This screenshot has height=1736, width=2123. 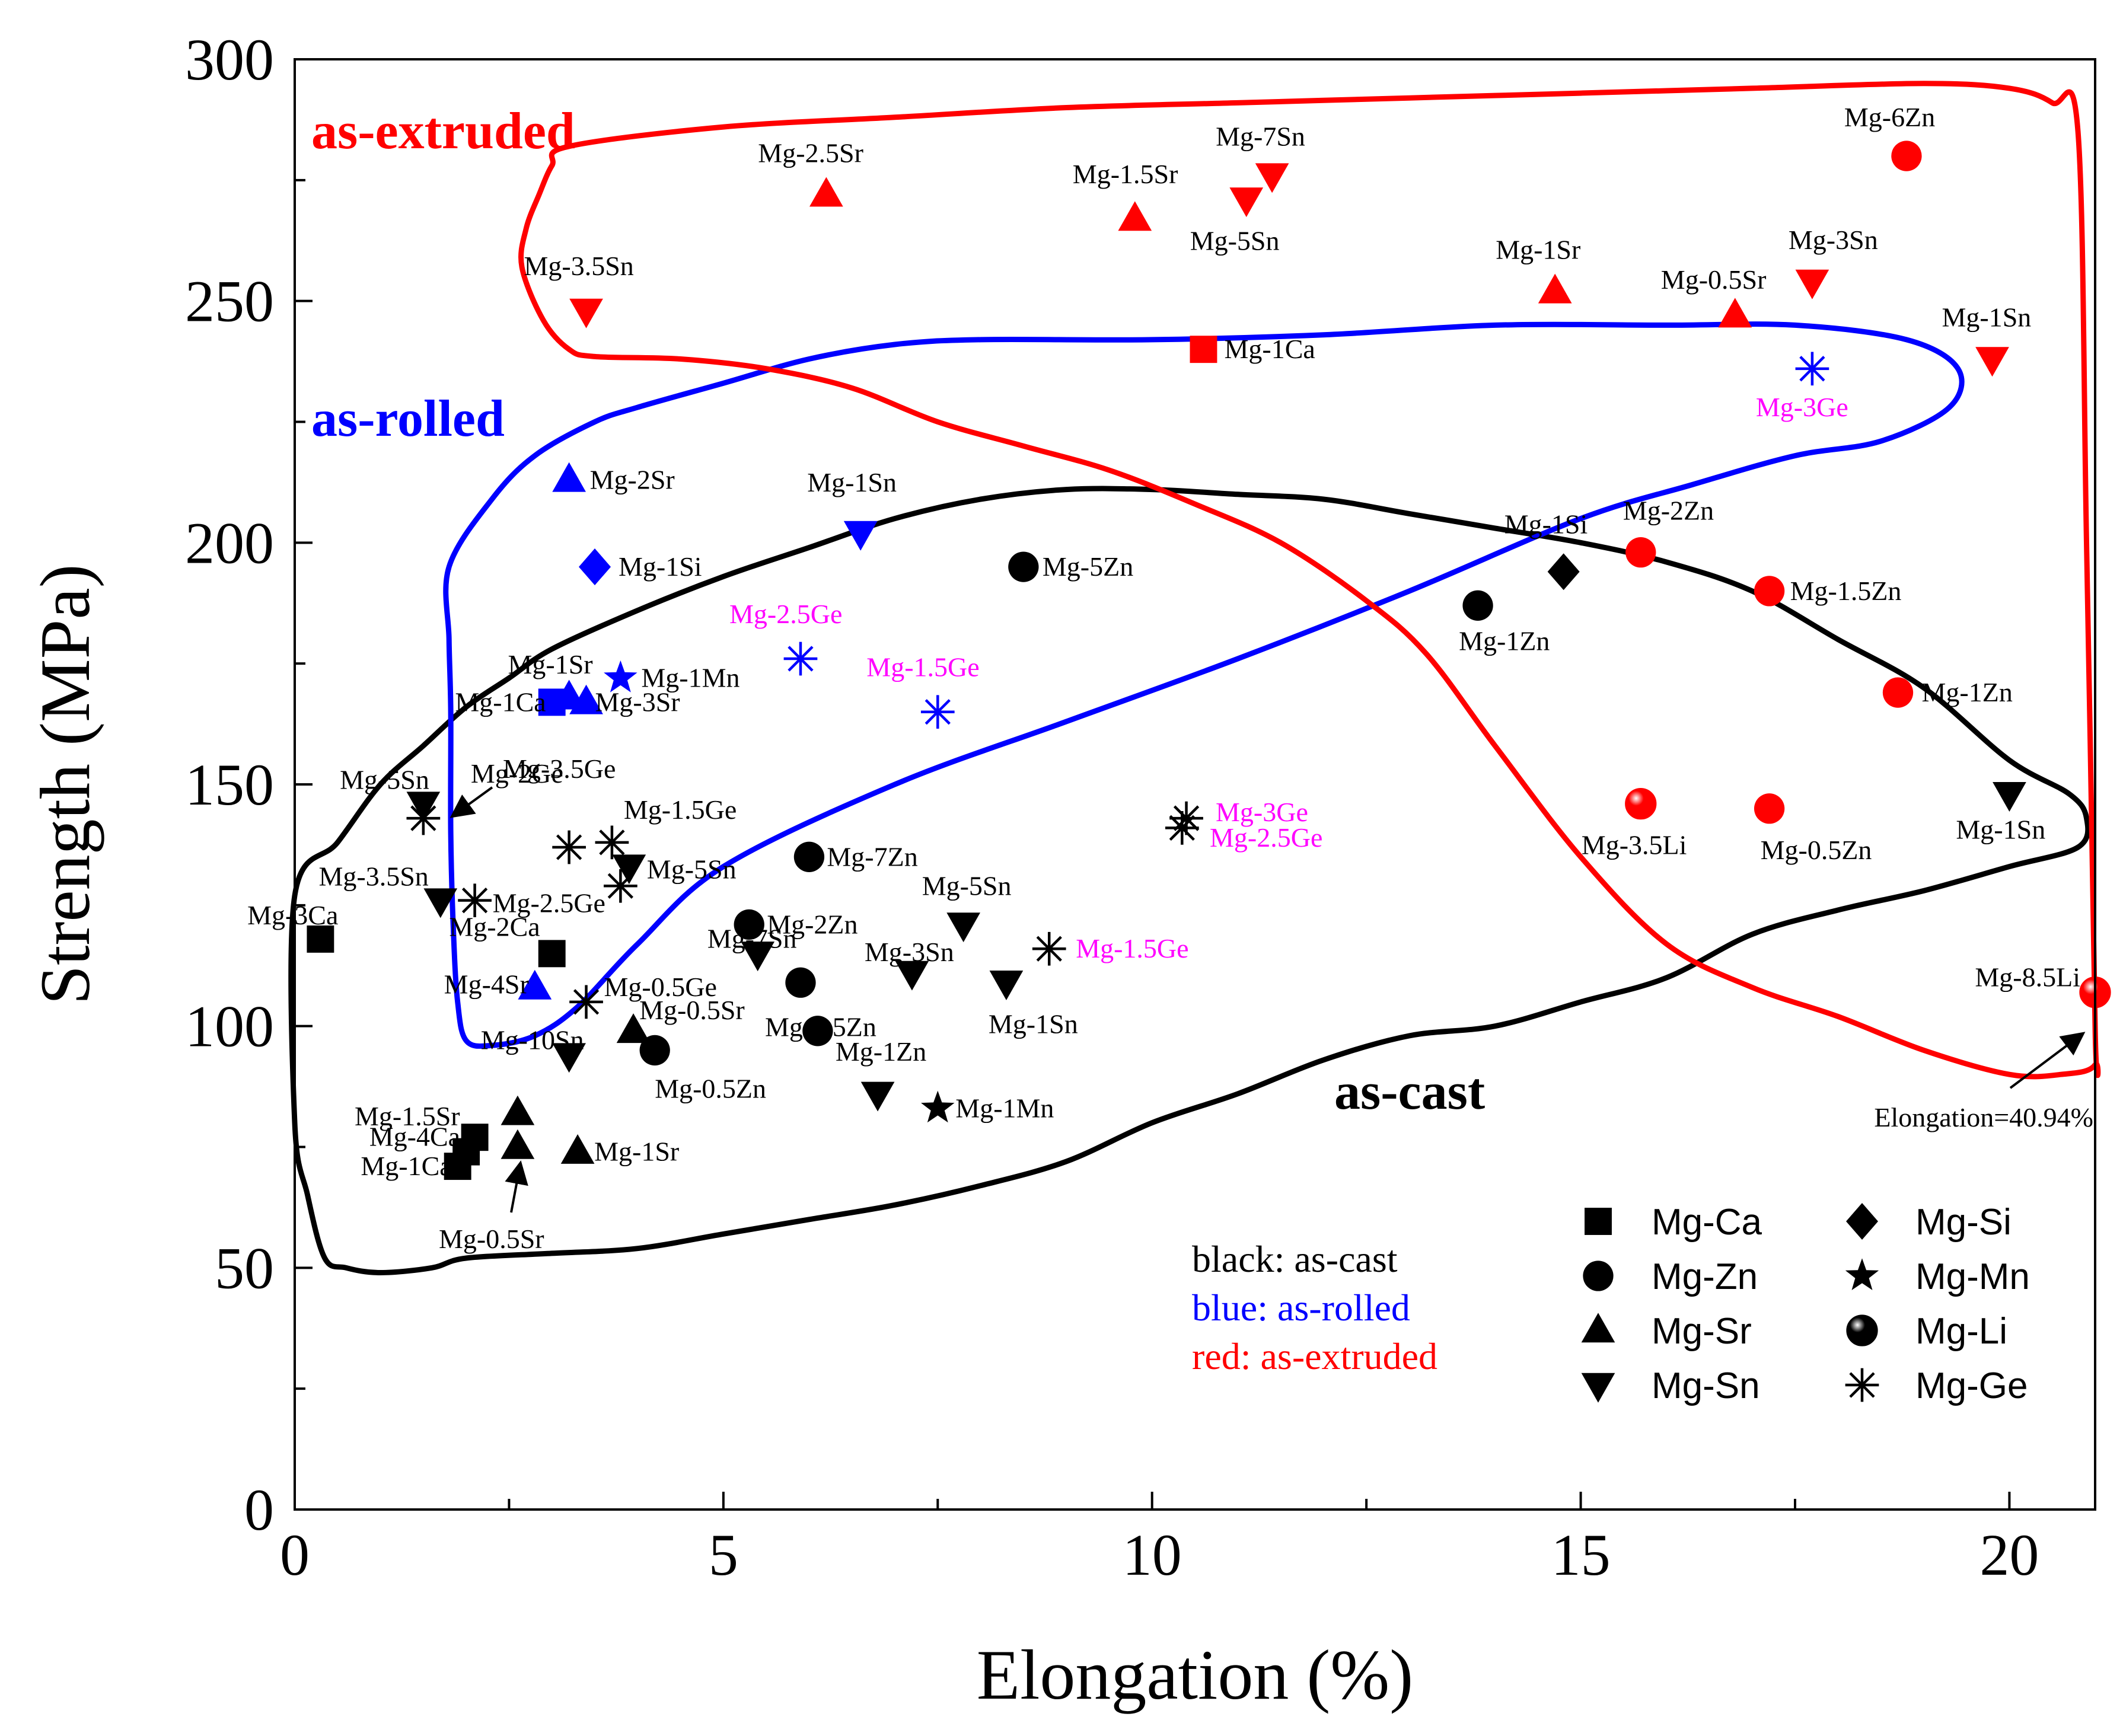 What do you see at coordinates (579, 266) in the screenshot?
I see `point-label-as-extruded-5: Mg-3.5Sn` at bounding box center [579, 266].